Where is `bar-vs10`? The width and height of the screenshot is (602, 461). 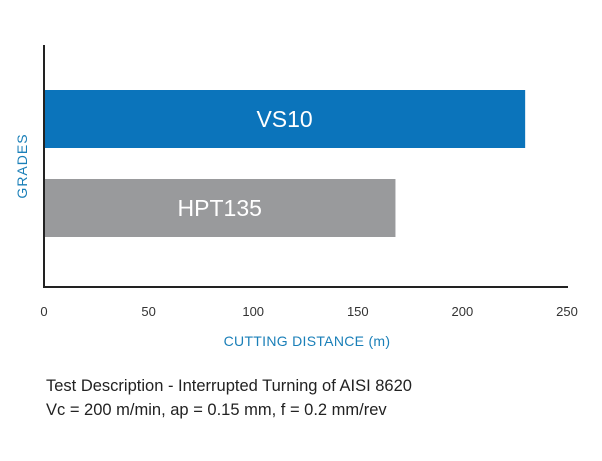 bar-vs10 is located at coordinates (285, 119).